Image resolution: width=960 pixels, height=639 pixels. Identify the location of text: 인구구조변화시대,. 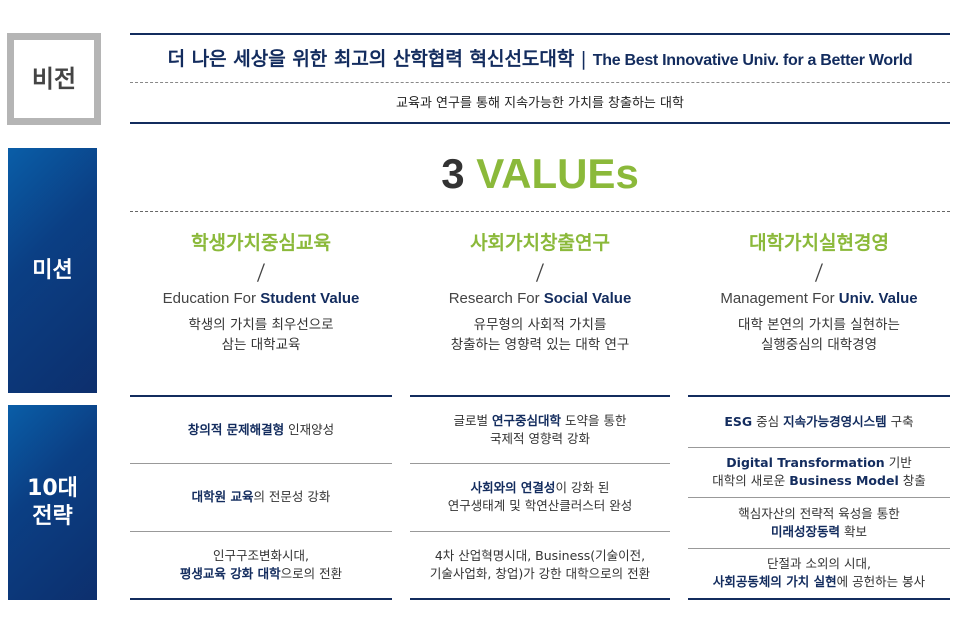
(261, 555).